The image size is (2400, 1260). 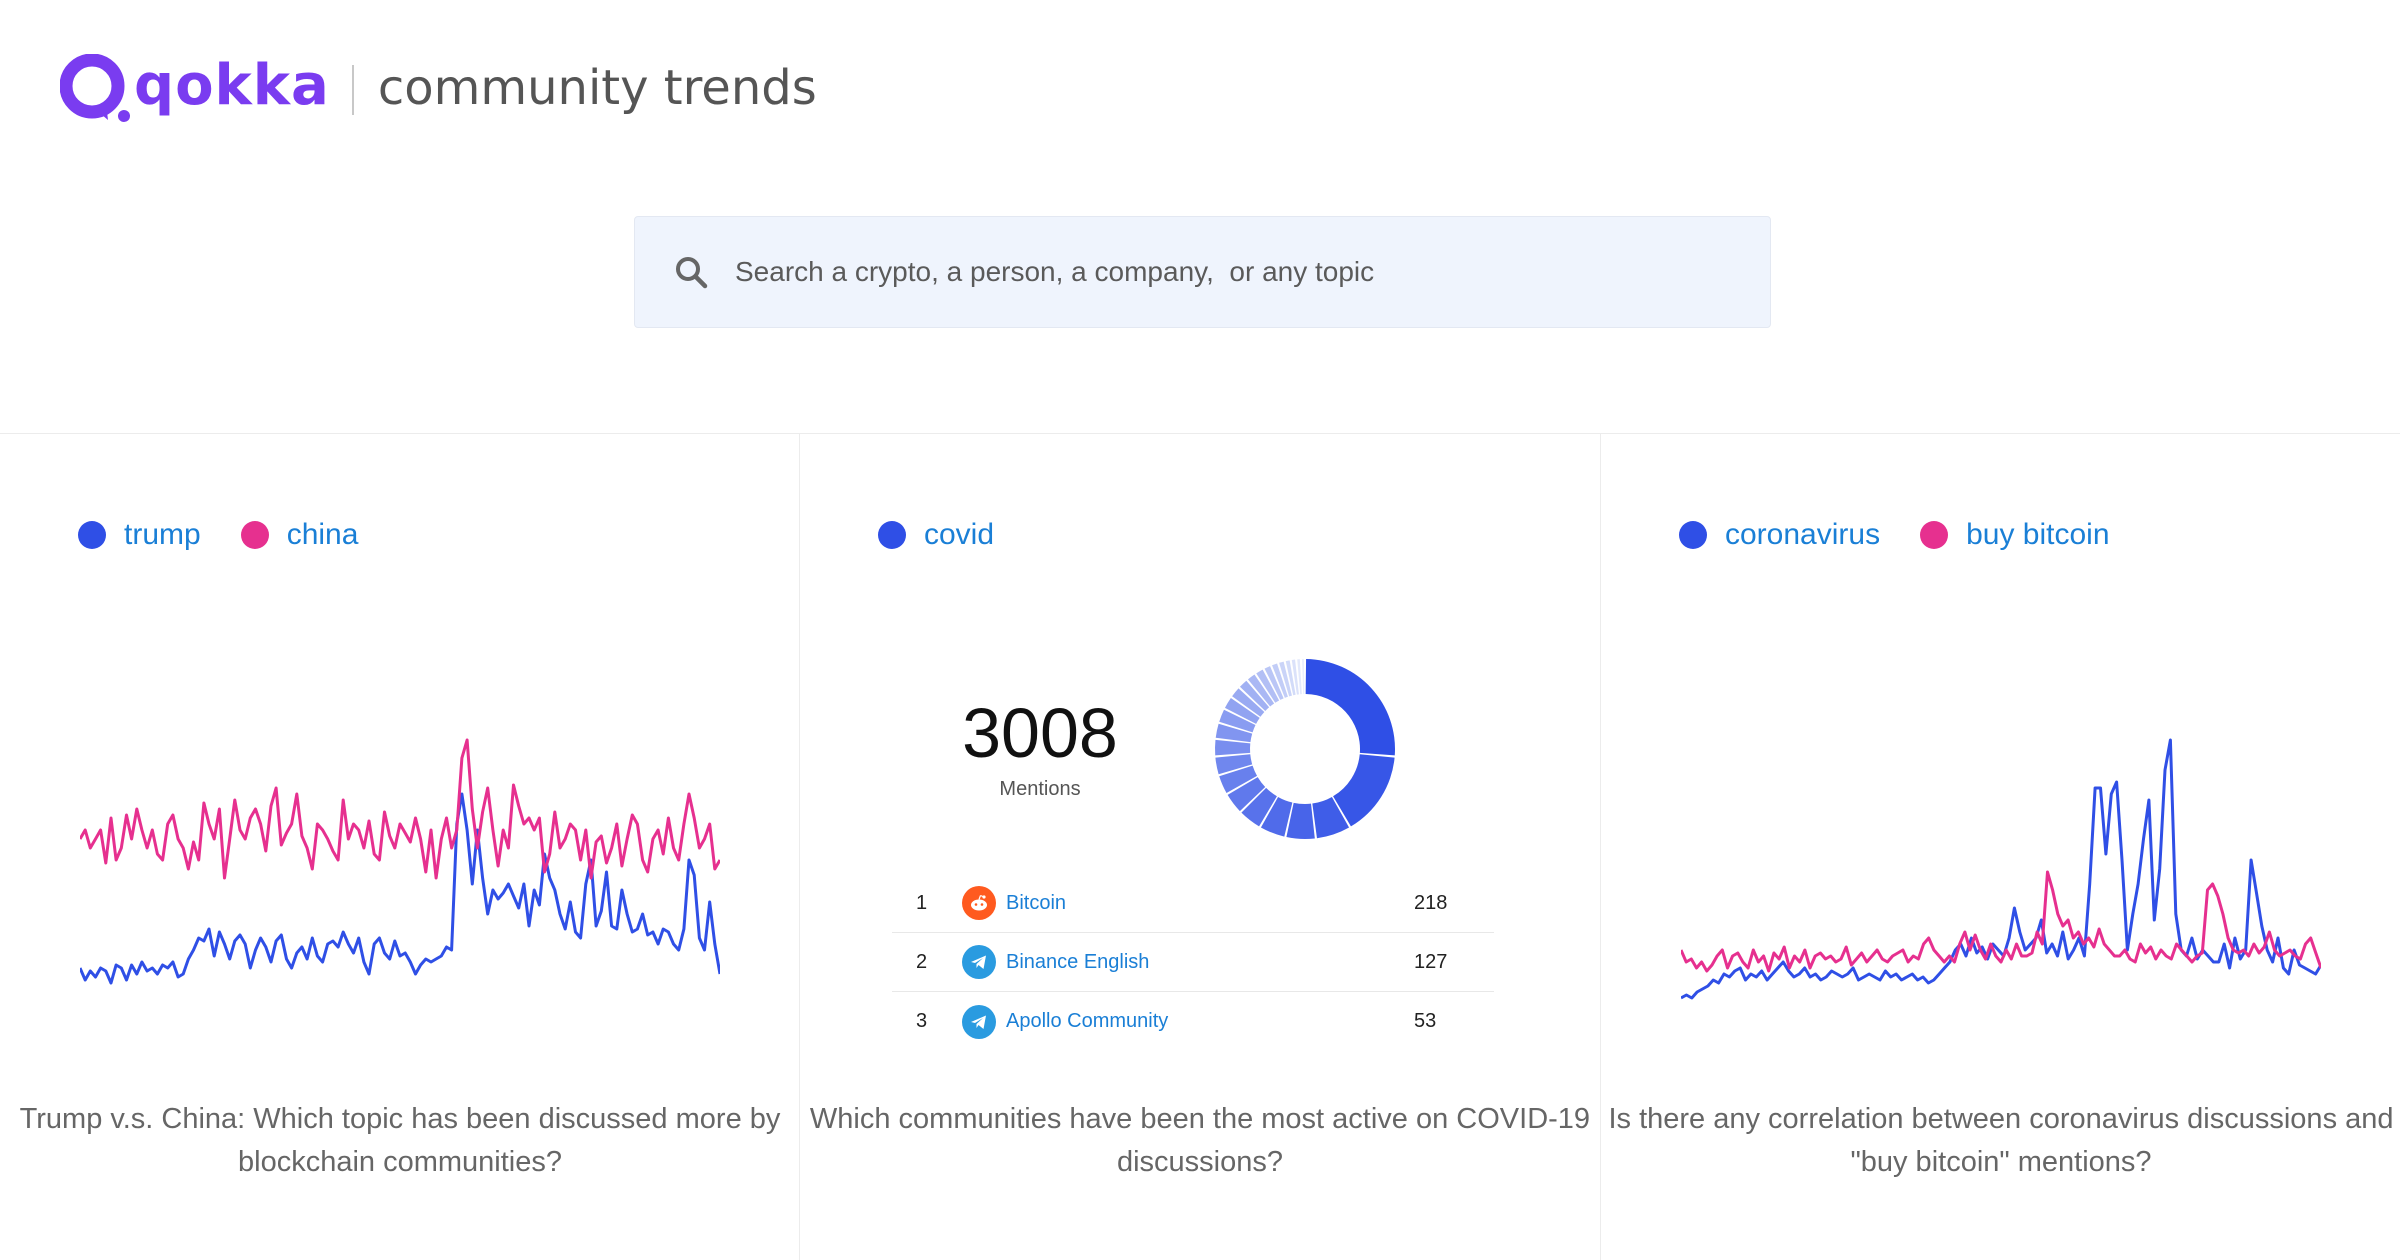 What do you see at coordinates (692, 273) in the screenshot?
I see `search-icon` at bounding box center [692, 273].